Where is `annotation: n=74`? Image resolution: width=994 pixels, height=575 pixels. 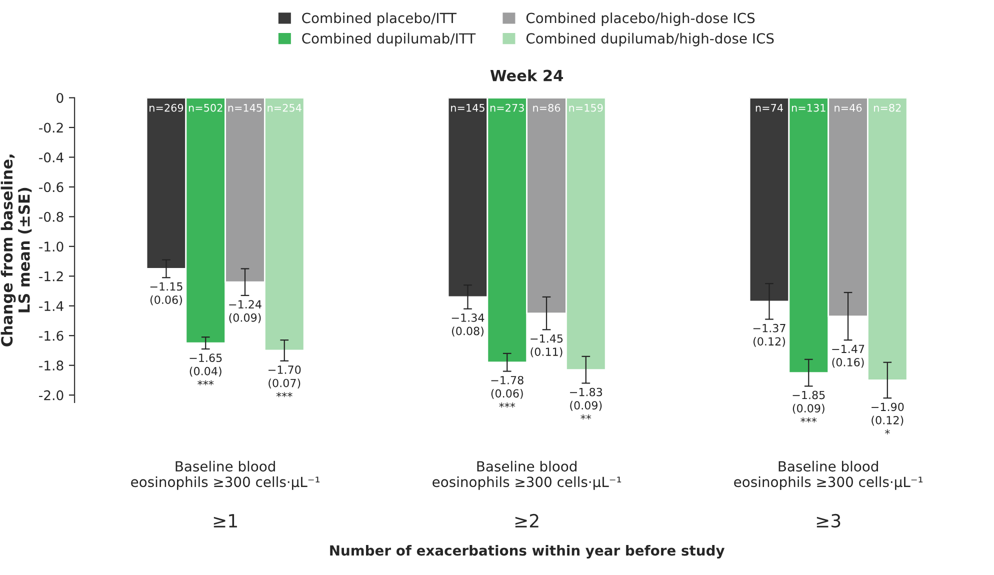
annotation: n=74 is located at coordinates (769, 108).